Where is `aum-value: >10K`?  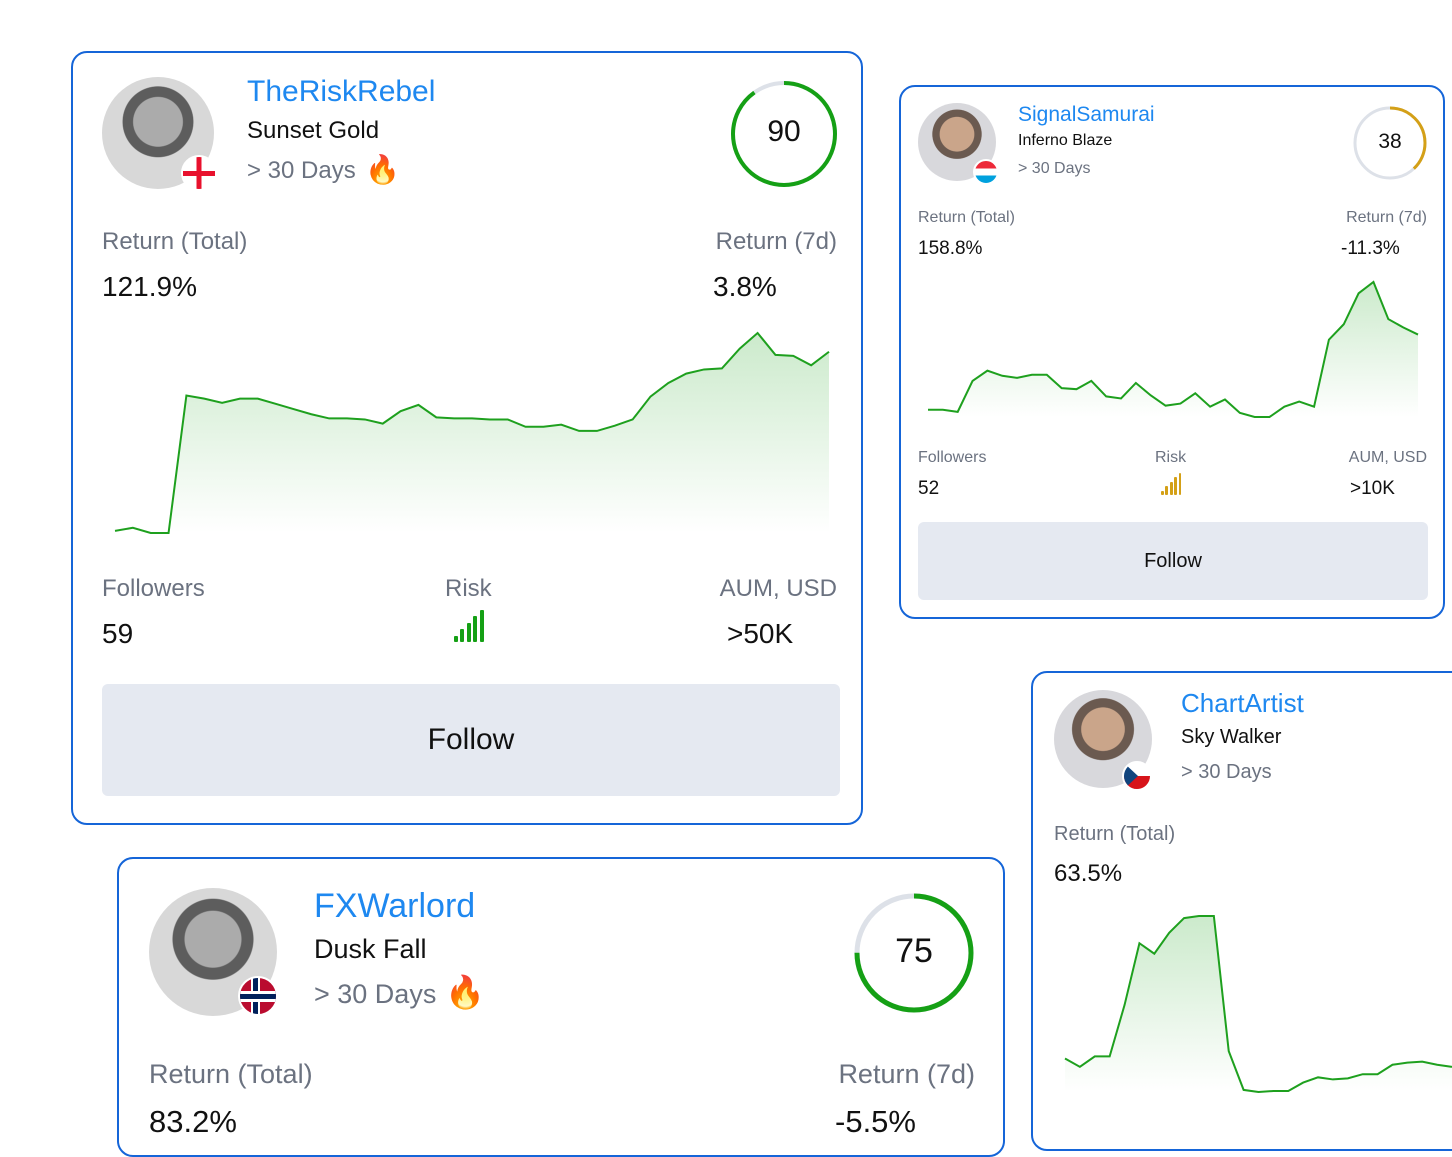 aum-value: >10K is located at coordinates (1372, 488).